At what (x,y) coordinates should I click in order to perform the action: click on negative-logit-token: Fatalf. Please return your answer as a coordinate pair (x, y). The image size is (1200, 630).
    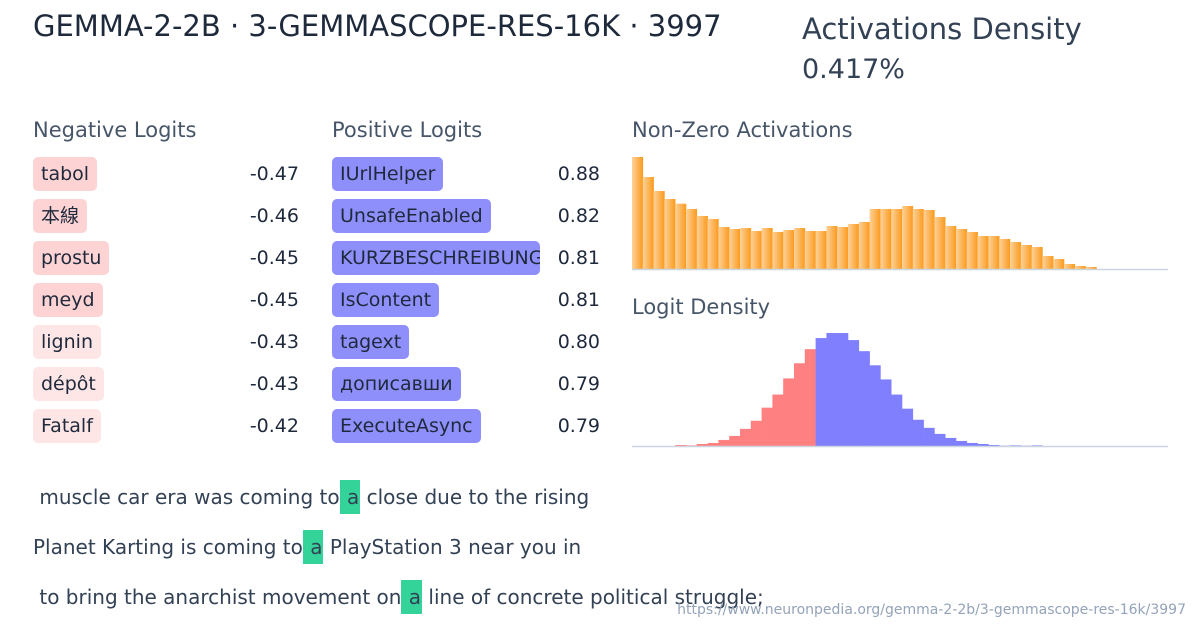
    Looking at the image, I should click on (67, 426).